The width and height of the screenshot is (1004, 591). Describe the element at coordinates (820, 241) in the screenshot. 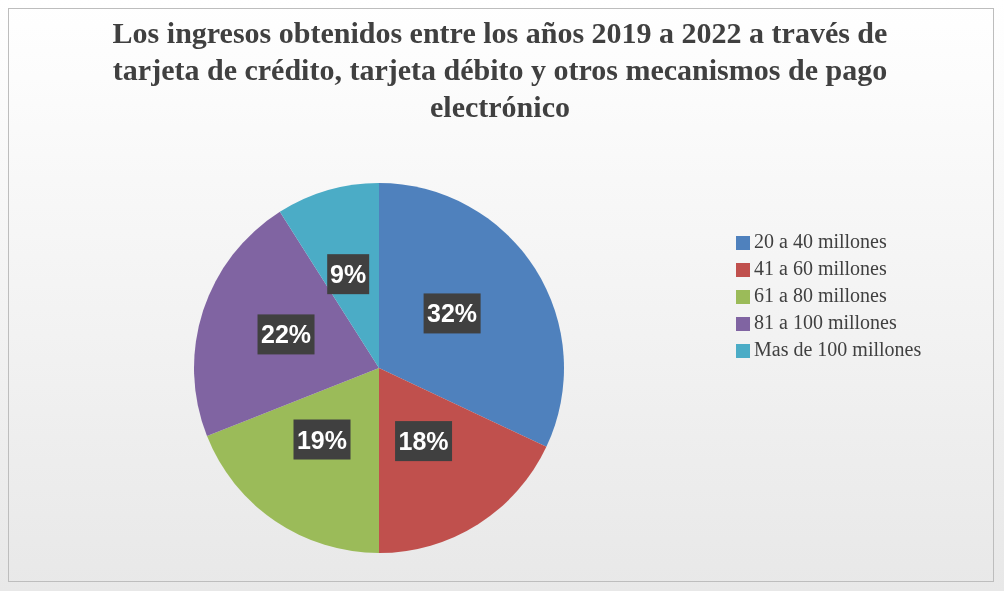

I see `legend-label: 20 a 40 millones` at that location.